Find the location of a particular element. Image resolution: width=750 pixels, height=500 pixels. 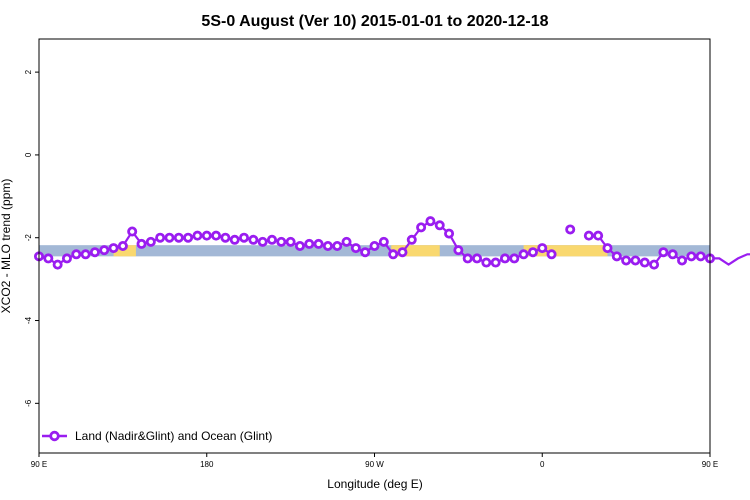

x-axis: 90 E 180 90 W 0 90 E is located at coordinates (374, 461).